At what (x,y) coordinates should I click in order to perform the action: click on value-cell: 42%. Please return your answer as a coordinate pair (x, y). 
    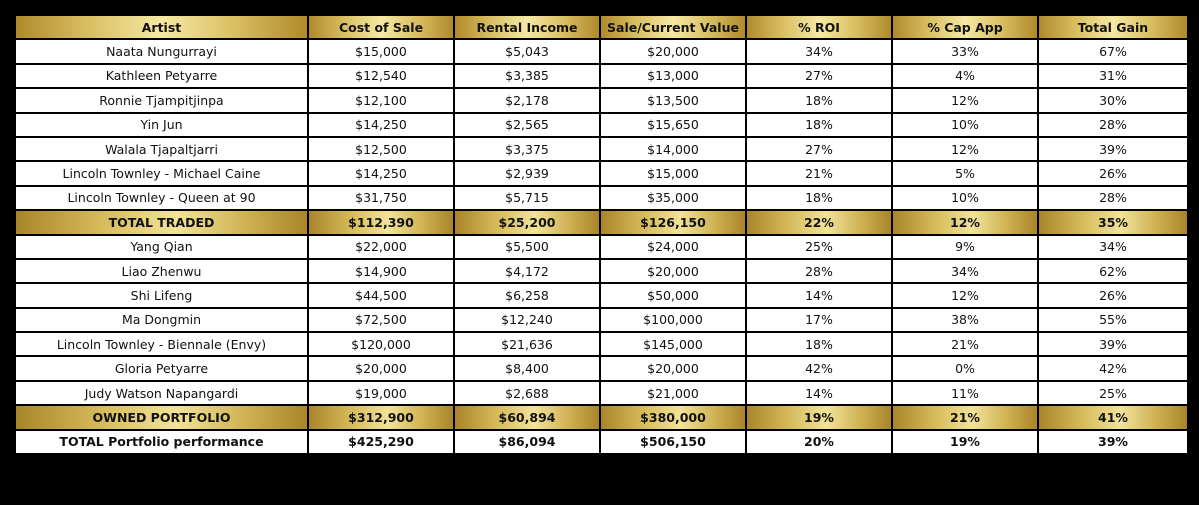
    Looking at the image, I should click on (819, 368).